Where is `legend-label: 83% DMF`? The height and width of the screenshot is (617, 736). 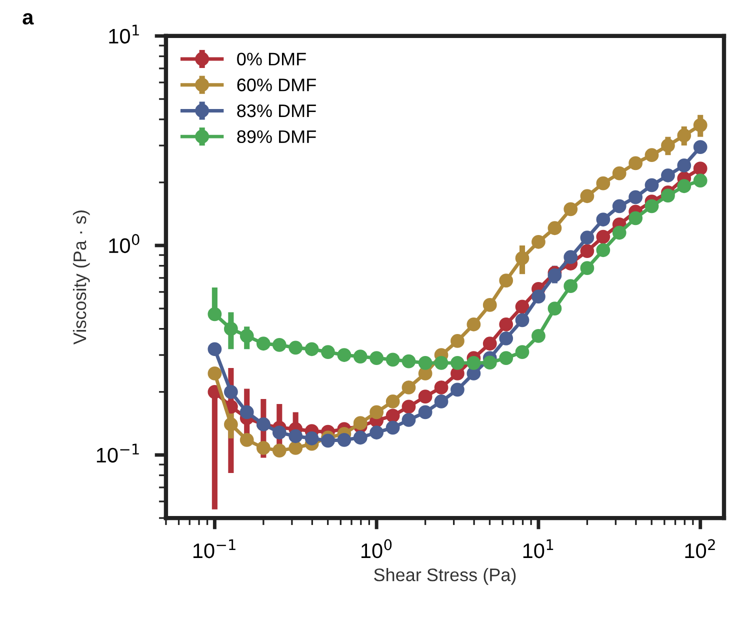 legend-label: 83% DMF is located at coordinates (276, 111).